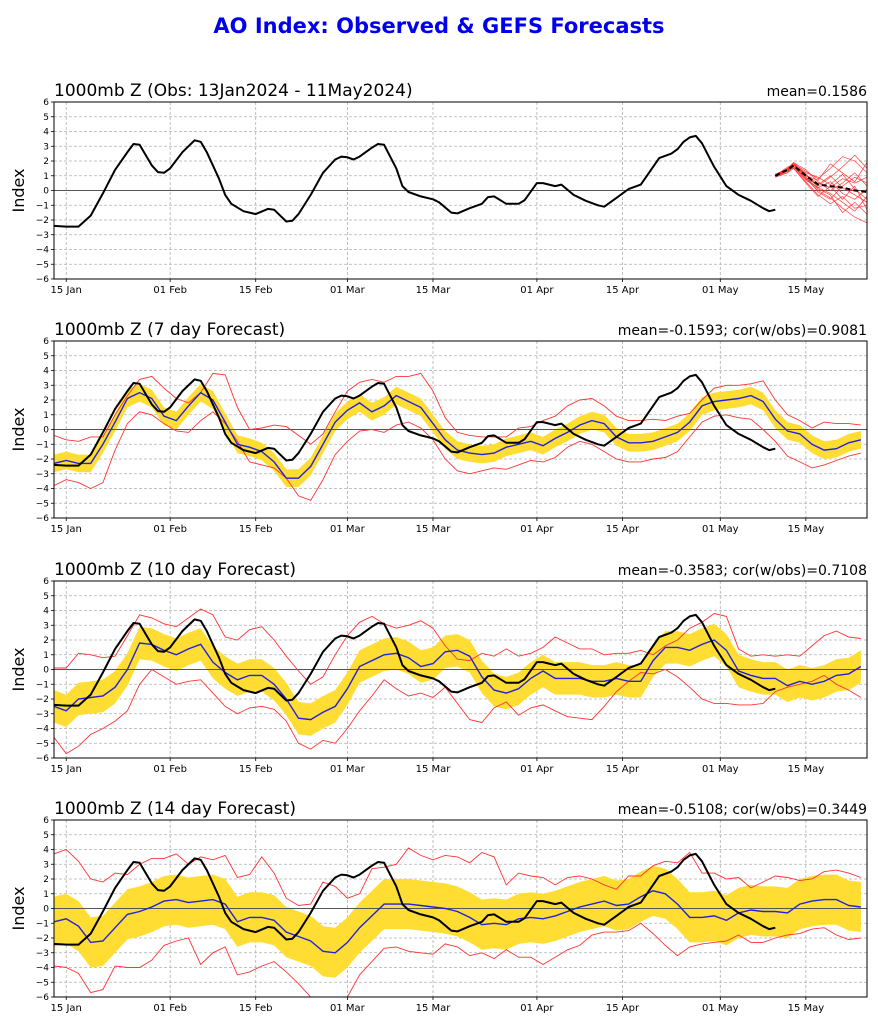 The image size is (878, 1024). Describe the element at coordinates (233, 91) in the screenshot. I see `panel-title: 1000mb Z (Obs: 13Jan2024 - 11May2024)` at that location.